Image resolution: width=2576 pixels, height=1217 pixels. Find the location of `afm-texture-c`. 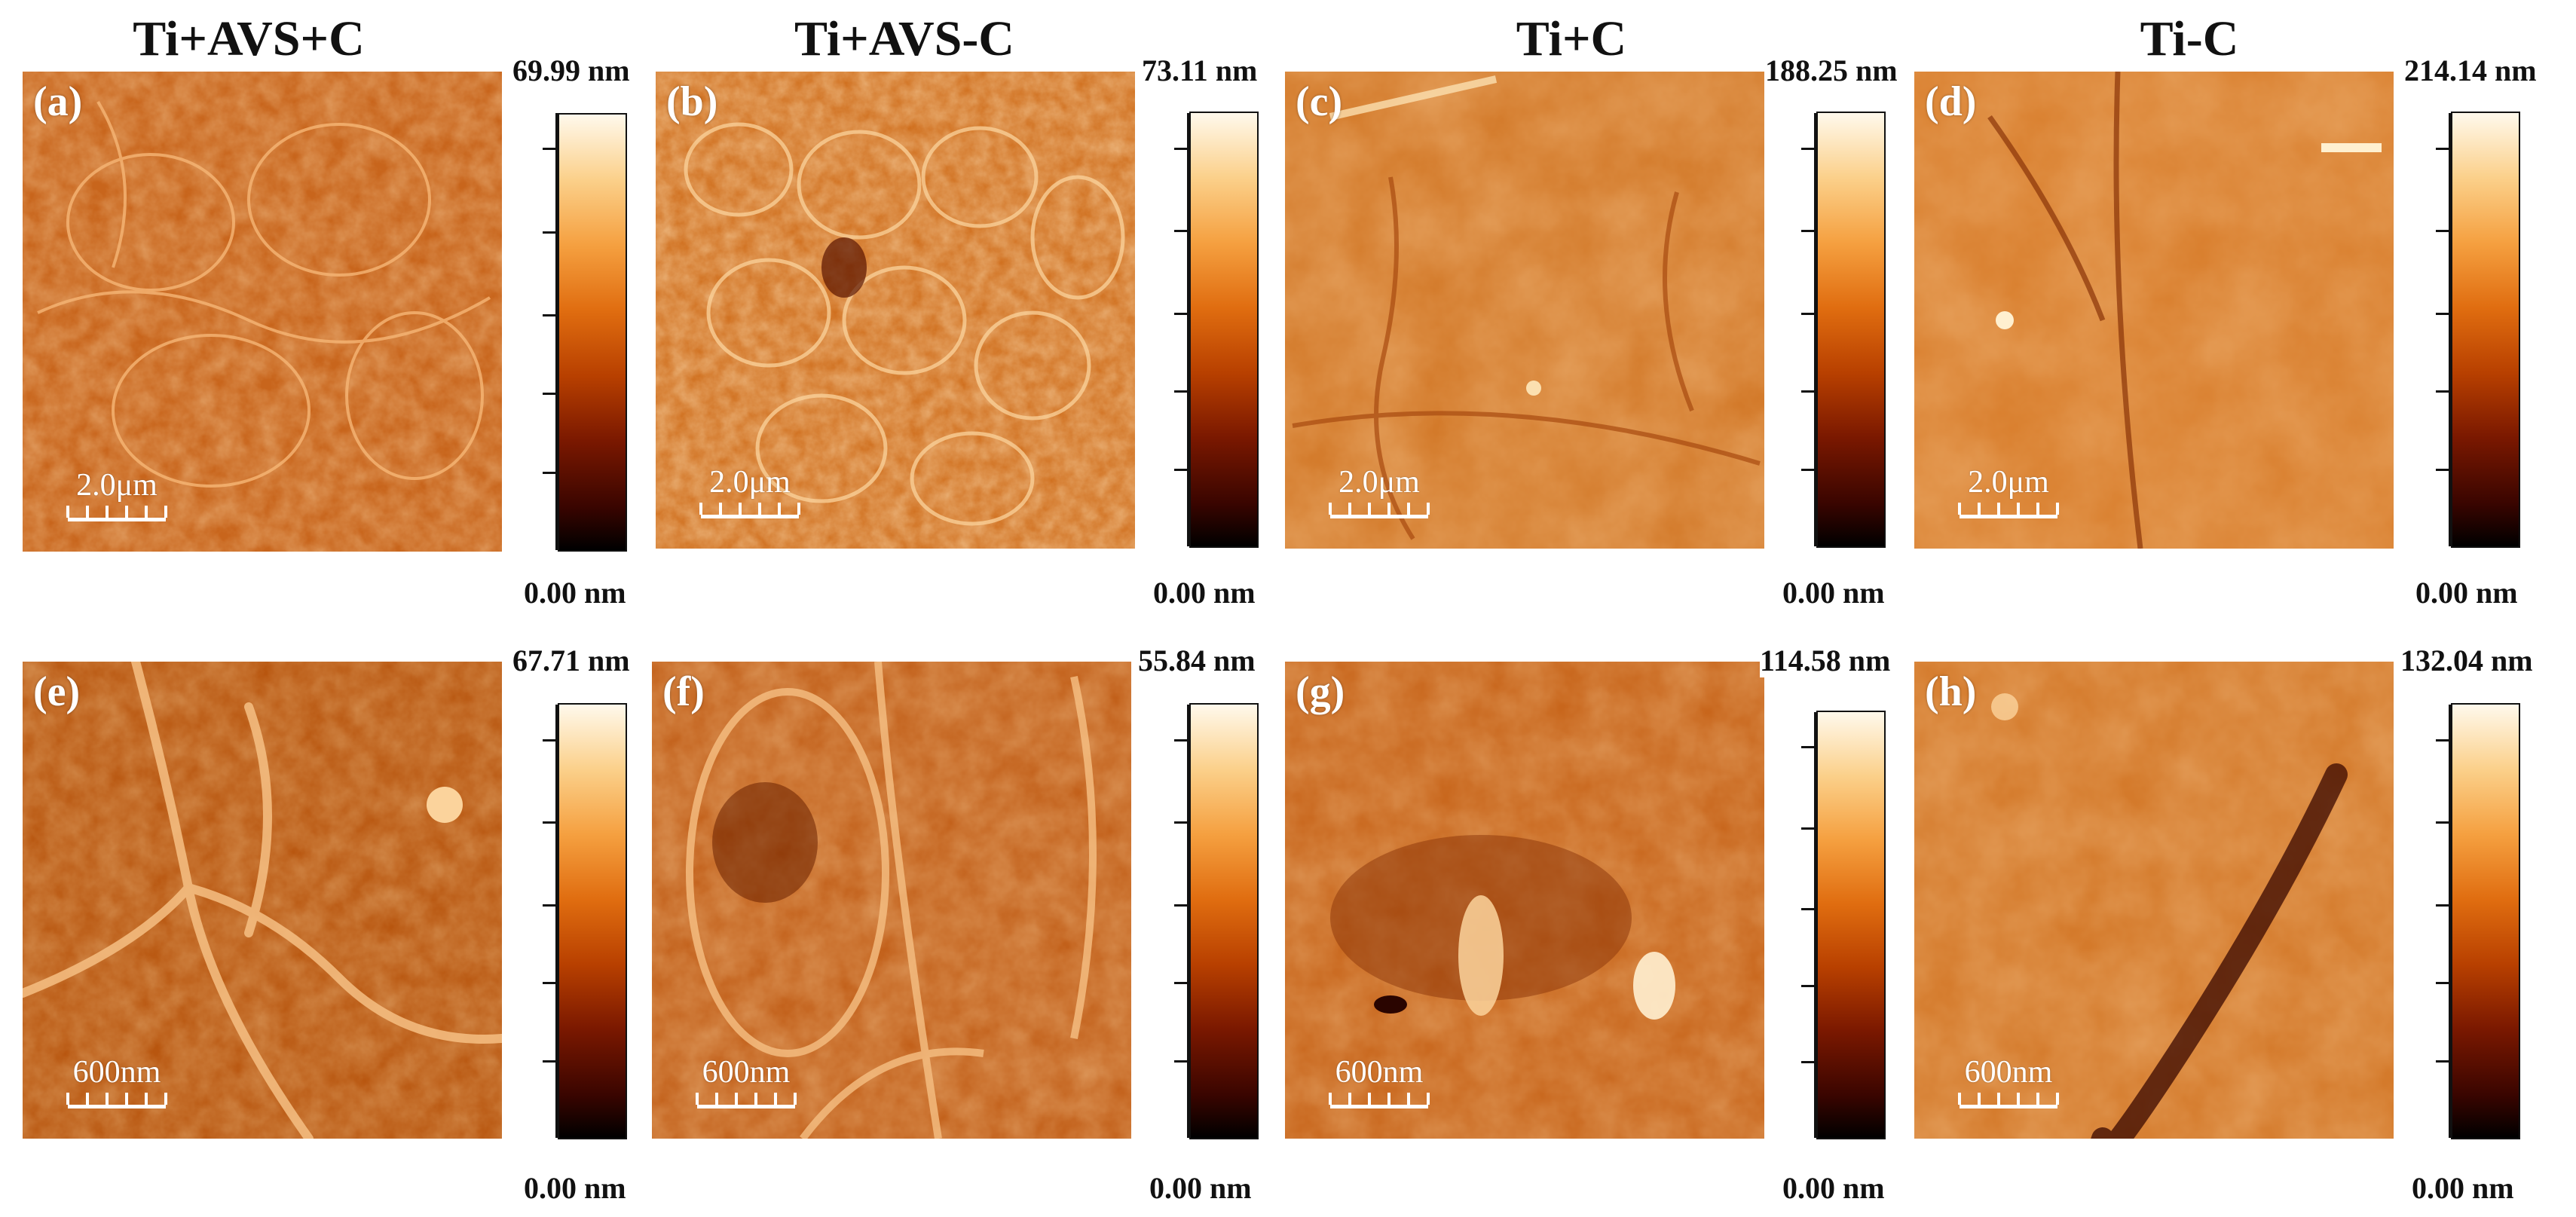

afm-texture-c is located at coordinates (1524, 310).